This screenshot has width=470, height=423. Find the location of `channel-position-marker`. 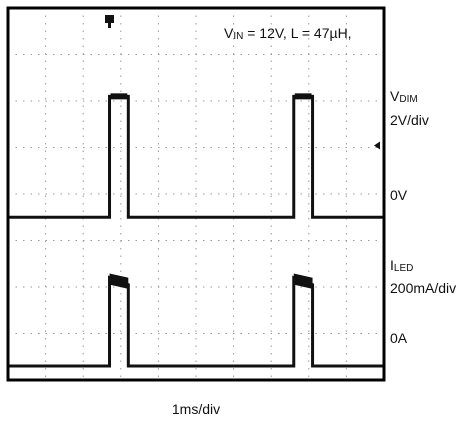

channel-position-marker is located at coordinates (377, 145).